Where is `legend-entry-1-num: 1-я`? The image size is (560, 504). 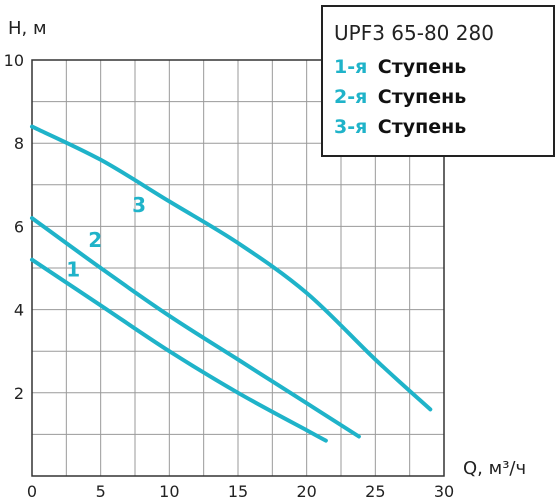
legend-entry-1-num: 1-я is located at coordinates (350, 67).